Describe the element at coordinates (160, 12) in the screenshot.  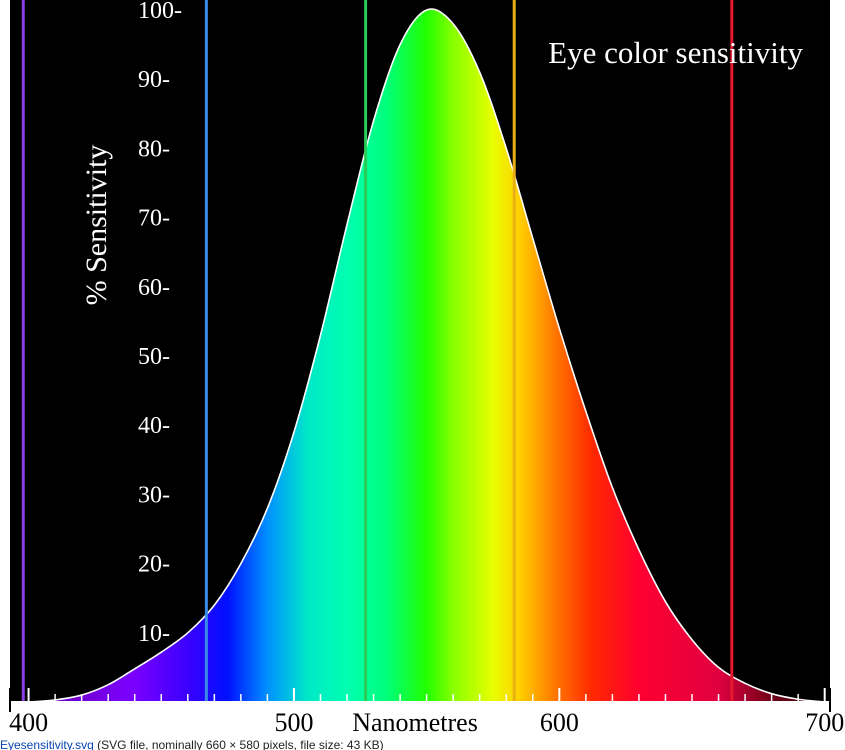
I see `y-tick-label: 100-` at that location.